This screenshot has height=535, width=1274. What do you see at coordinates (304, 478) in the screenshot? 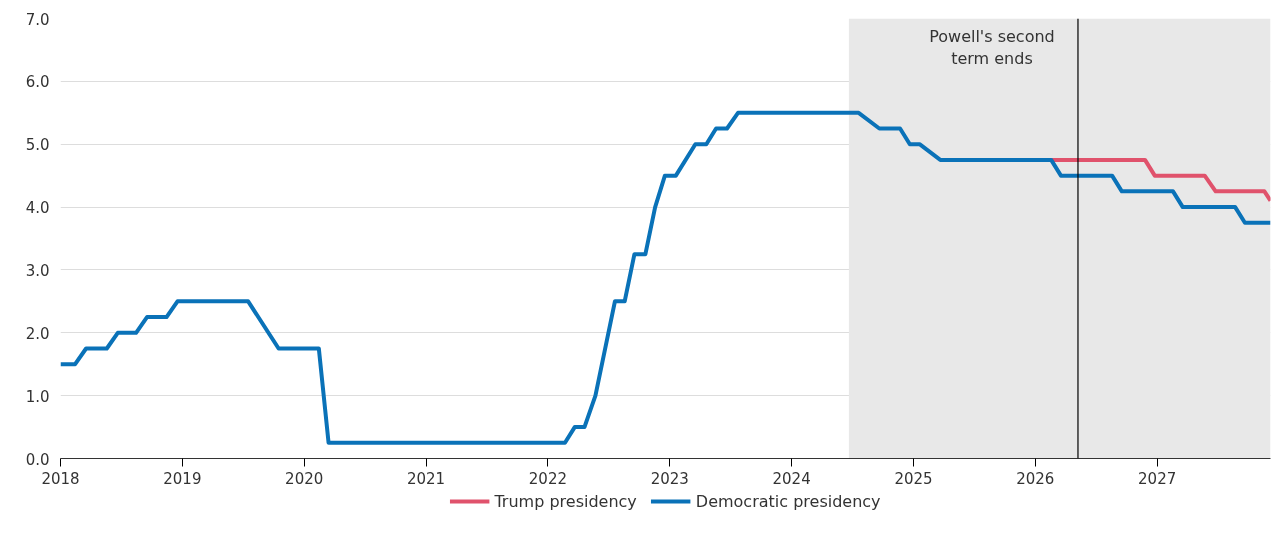
I see `x-tick-label: 2020` at bounding box center [304, 478].